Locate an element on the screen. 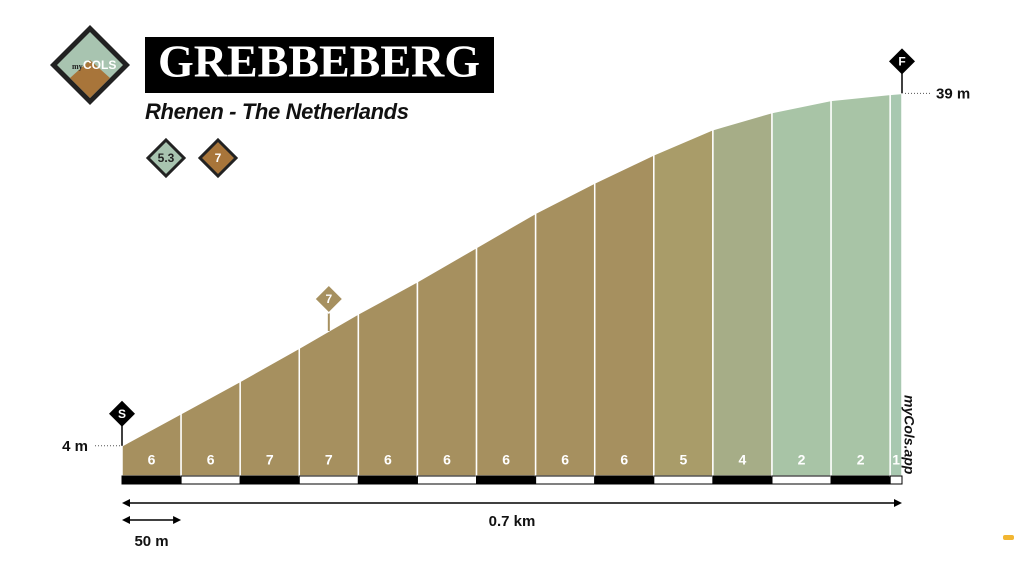 This screenshot has height=576, width=1024. max-gradient: 7 is located at coordinates (218, 158).